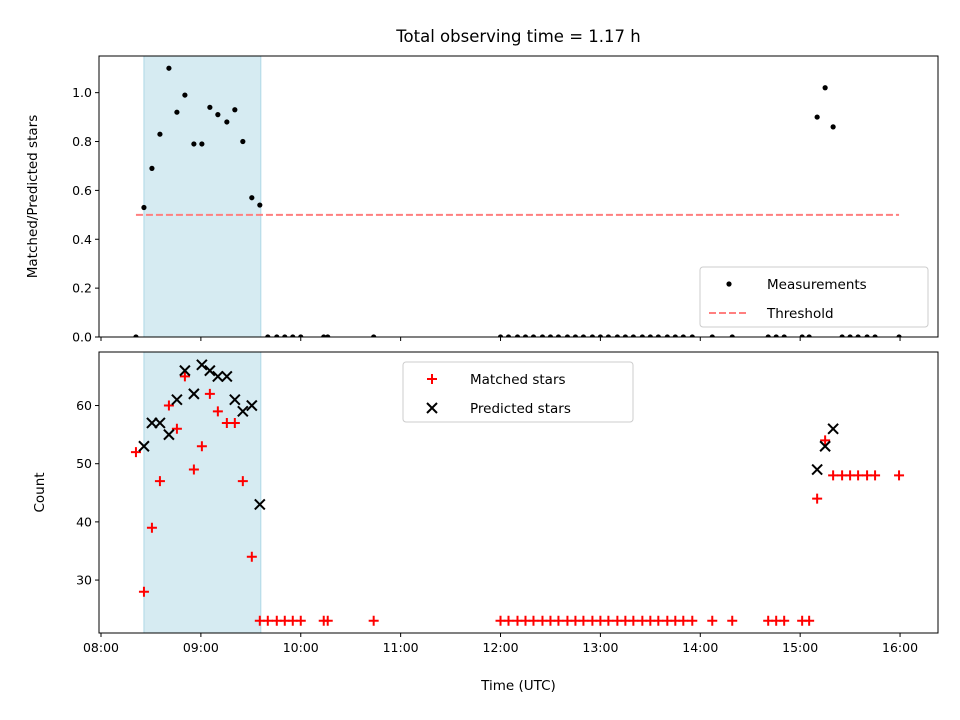  I want to click on x-tick-label: 16:00, so click(900, 647).